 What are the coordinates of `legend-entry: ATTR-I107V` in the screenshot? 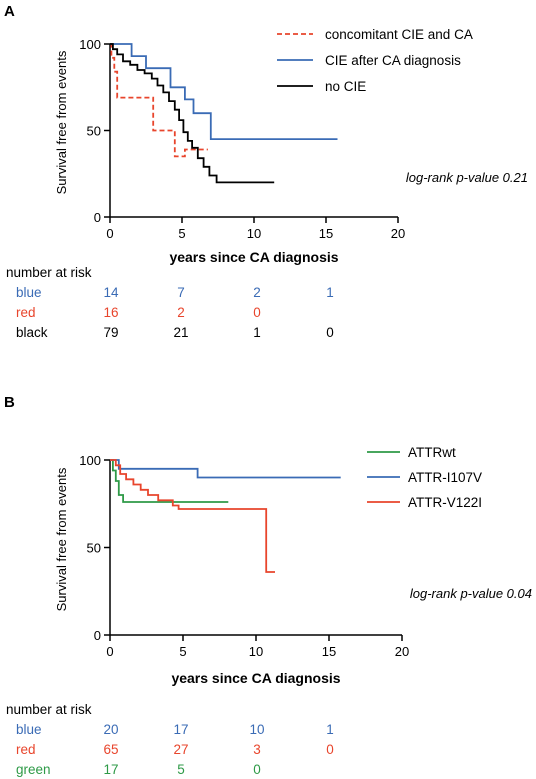 It's located at (445, 477).